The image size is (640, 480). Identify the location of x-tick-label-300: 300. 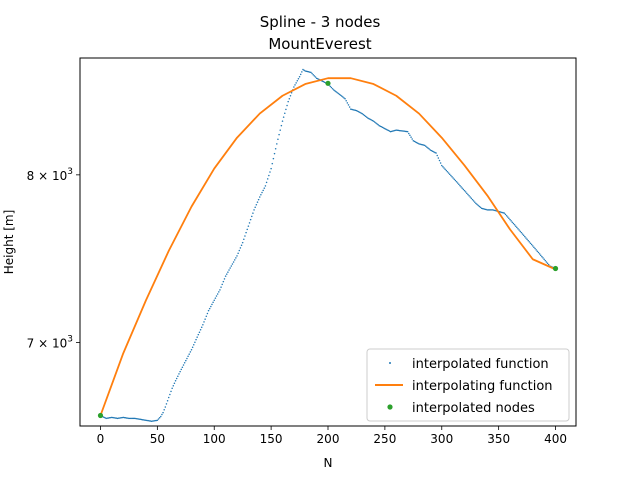
(441, 439).